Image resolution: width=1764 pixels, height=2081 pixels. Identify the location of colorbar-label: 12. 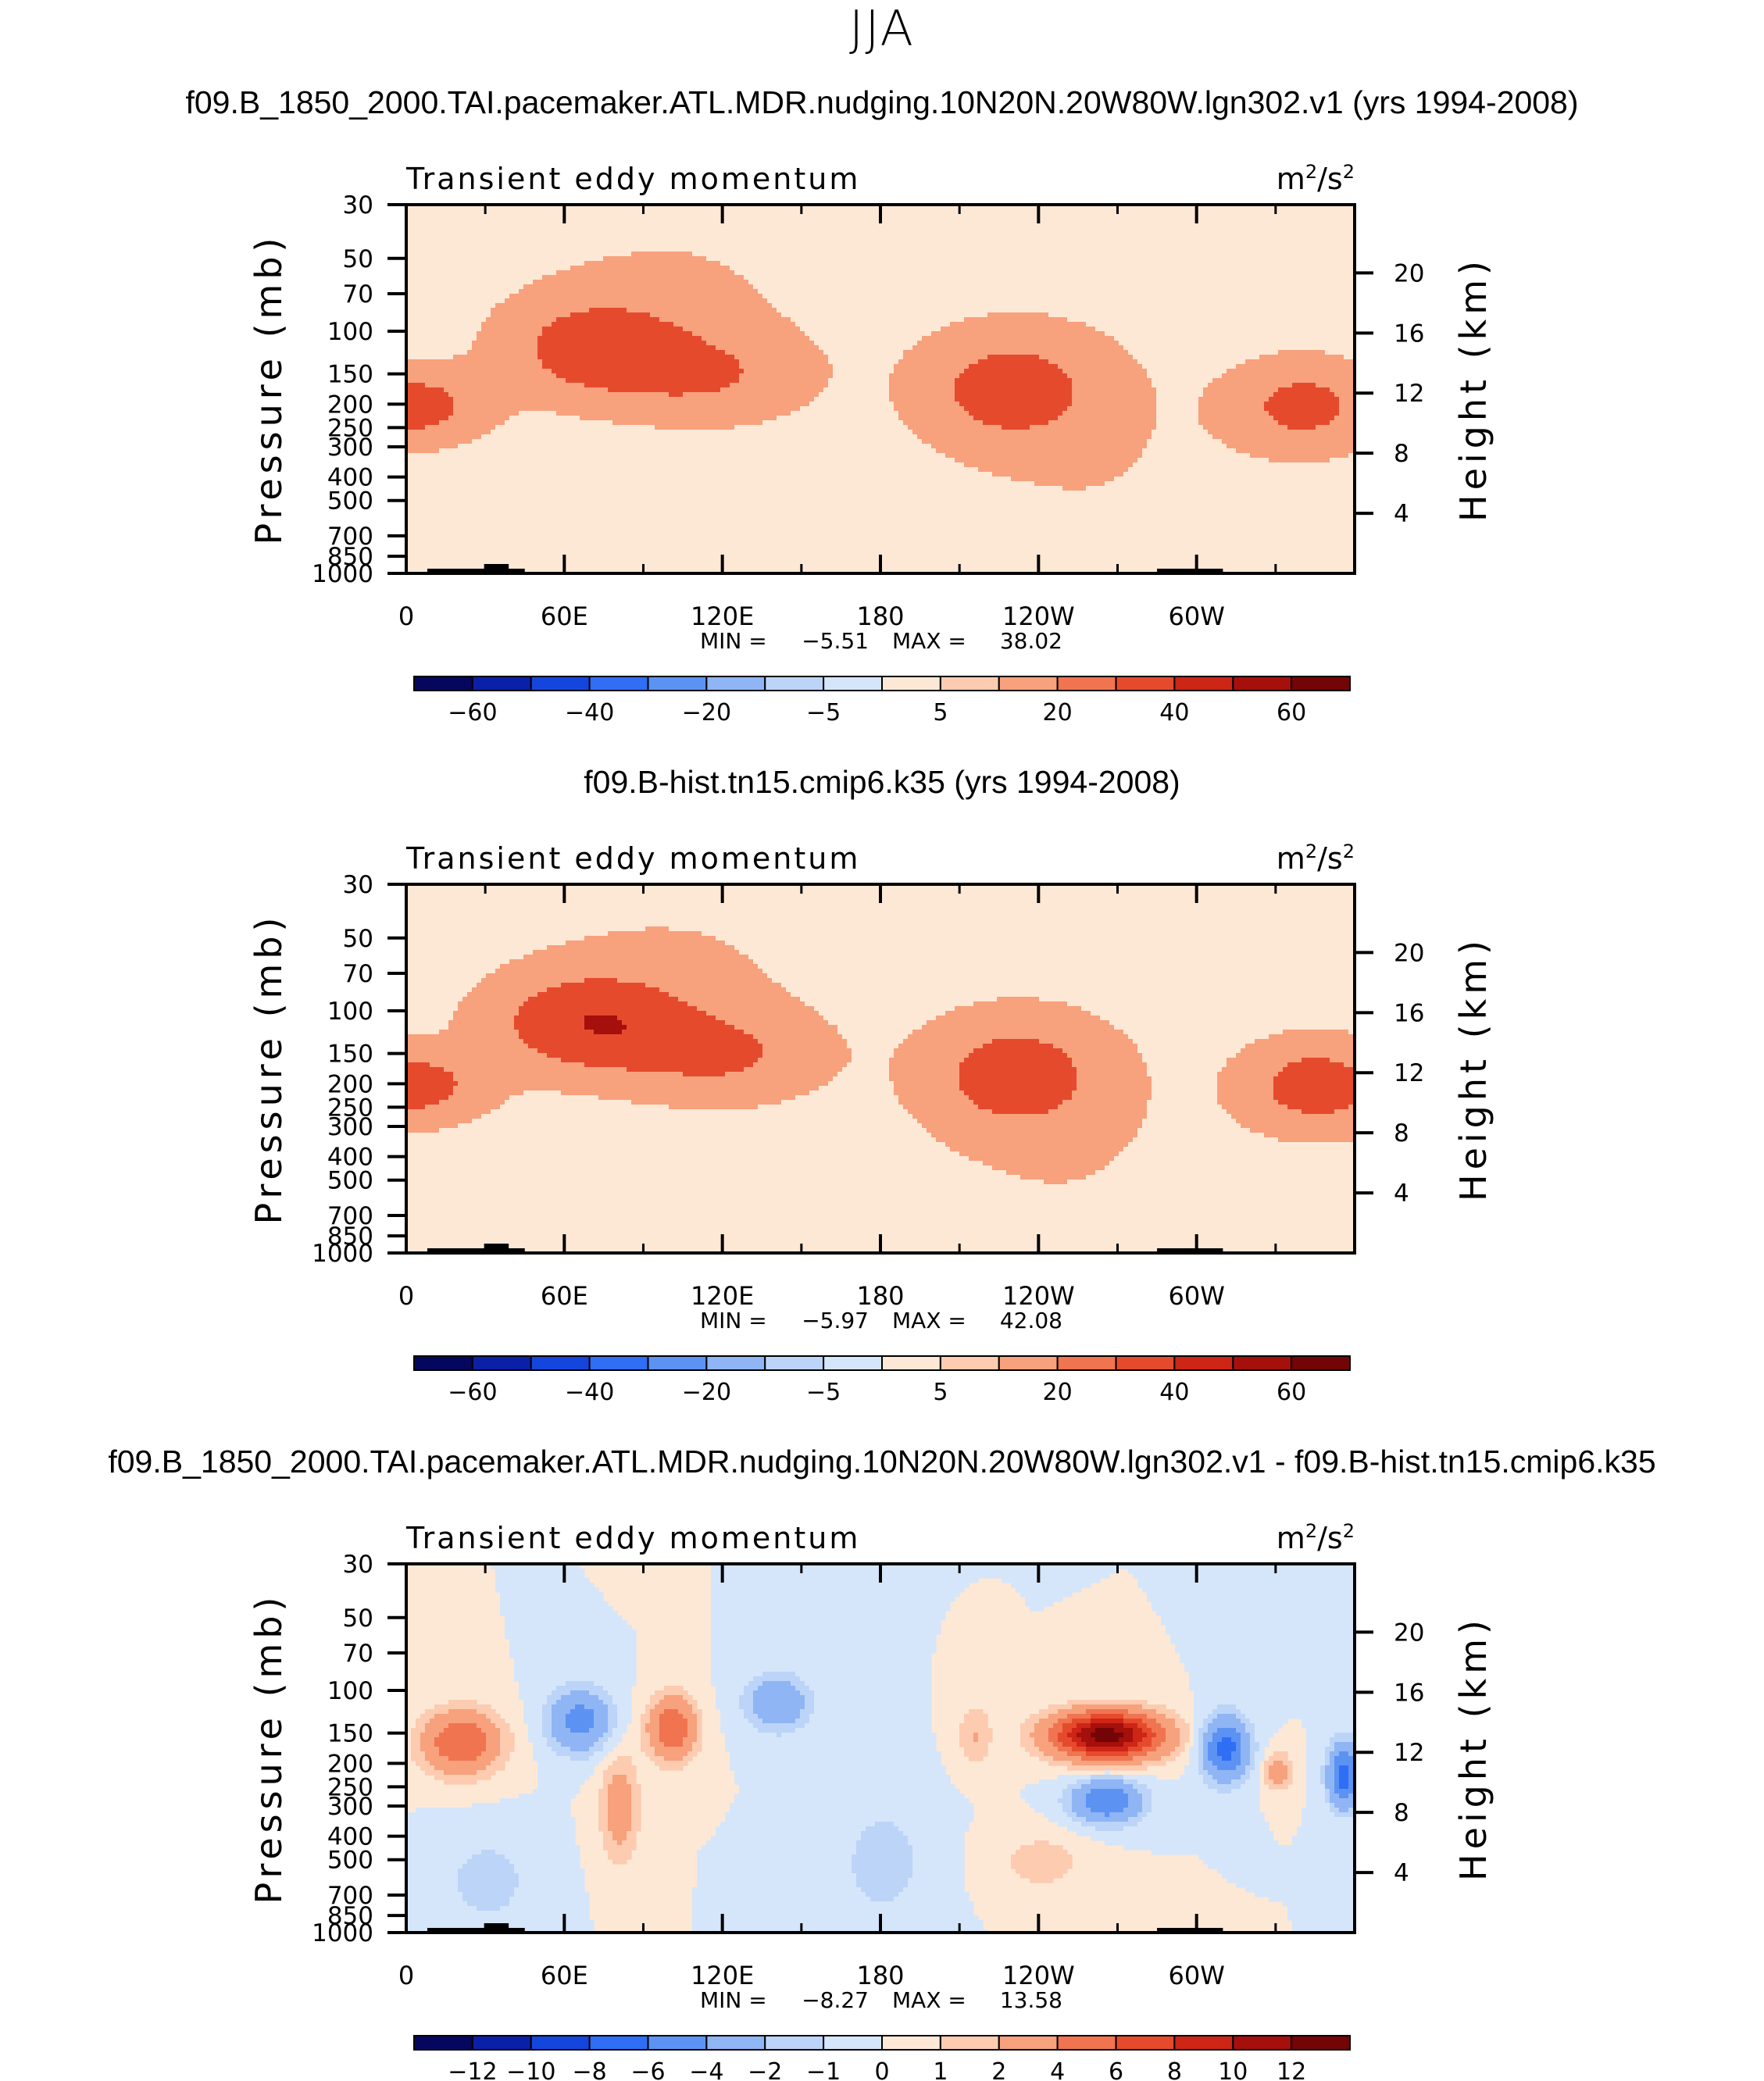
(1292, 2069).